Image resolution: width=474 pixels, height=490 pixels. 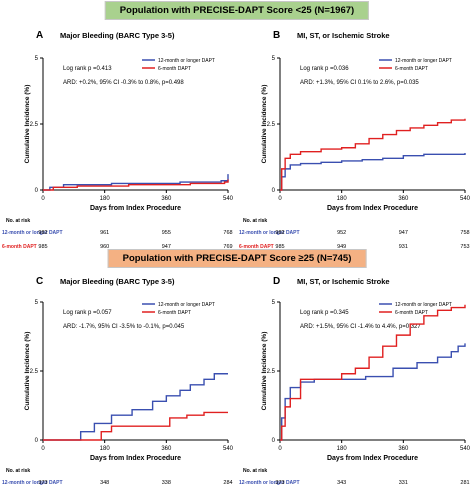 What do you see at coordinates (359, 83) in the screenshot?
I see `ard-text: ARD: +1.3%, 95% CI 0.1% to 2.6%, p=0.035` at bounding box center [359, 83].